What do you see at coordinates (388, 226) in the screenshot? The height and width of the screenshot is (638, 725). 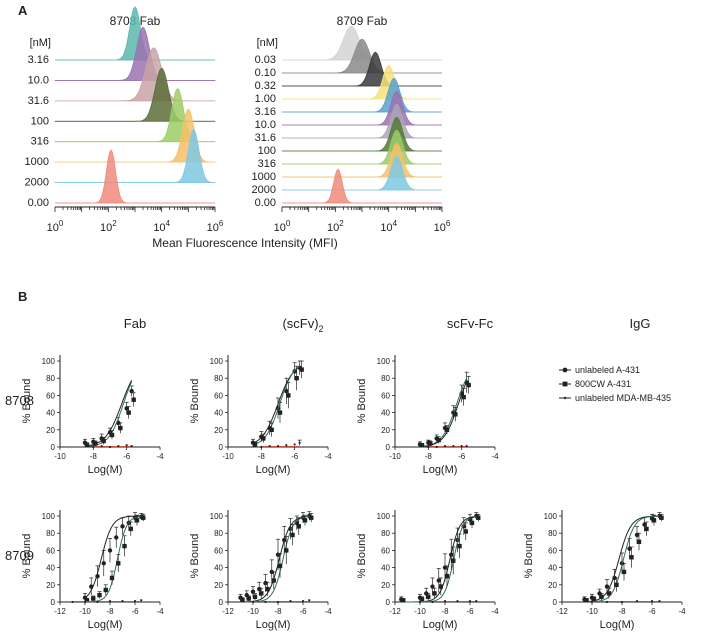 I see `x-tick-label: 10⁴` at bounding box center [388, 226].